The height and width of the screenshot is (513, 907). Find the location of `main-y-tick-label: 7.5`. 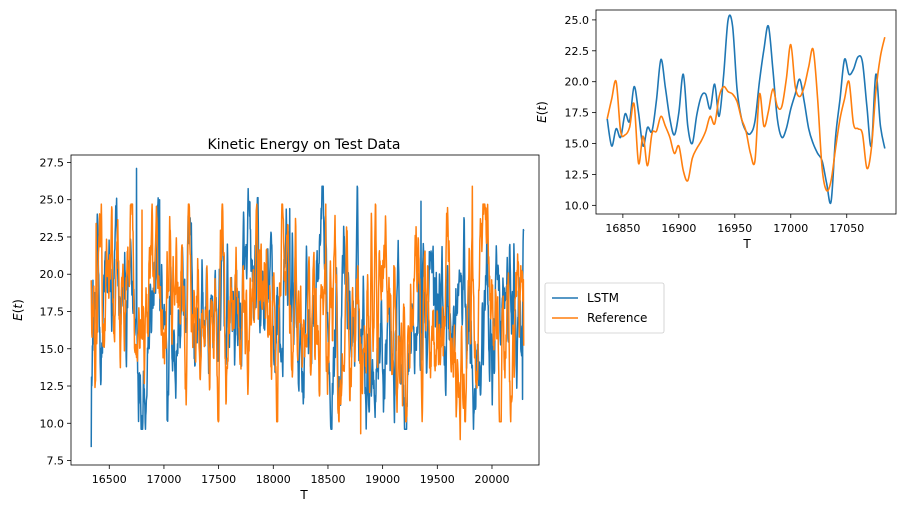

main-y-tick-label: 7.5 is located at coordinates (56, 461).